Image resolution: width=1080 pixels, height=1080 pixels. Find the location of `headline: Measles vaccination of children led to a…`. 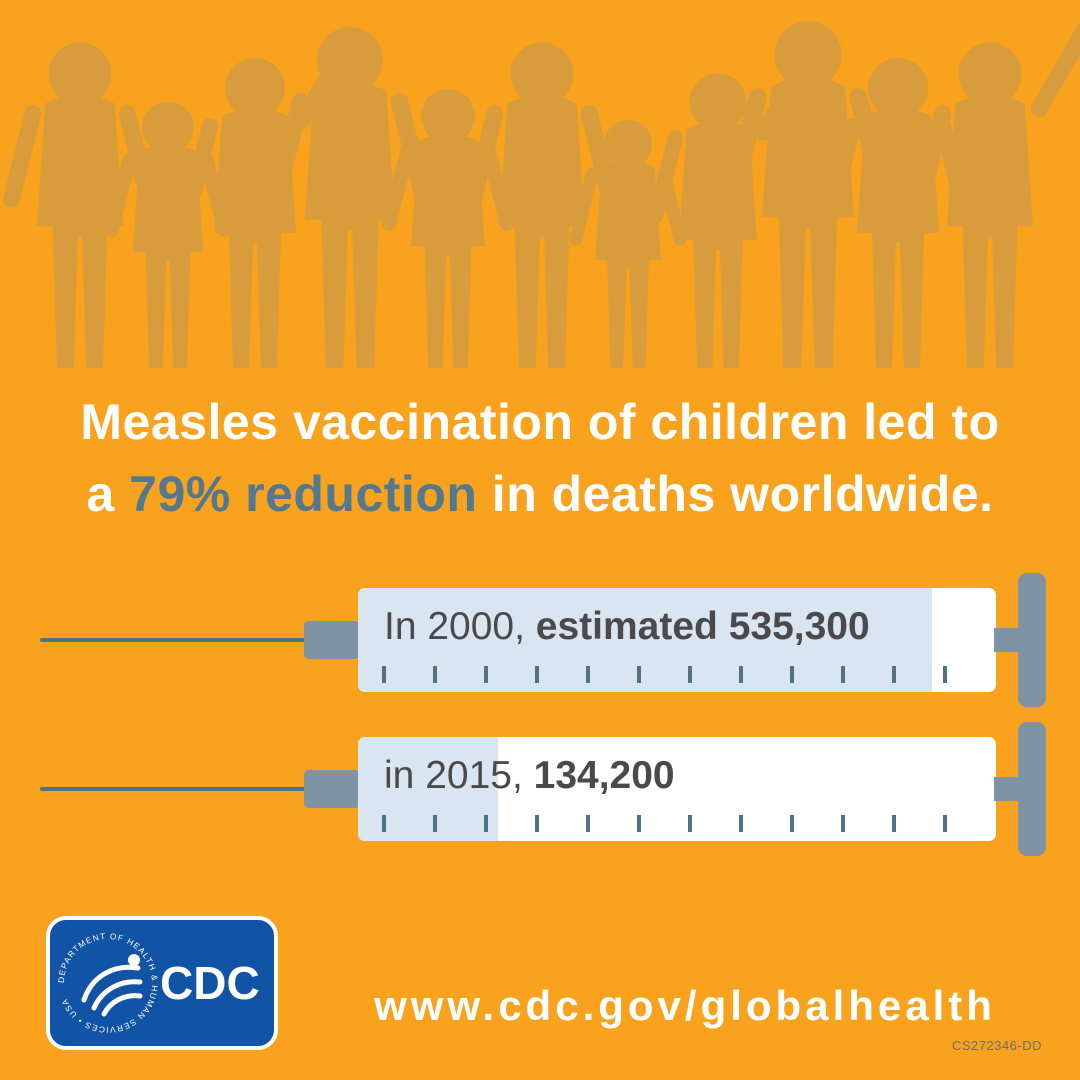

headline: Measles vaccination of children led to a… is located at coordinates (540, 458).